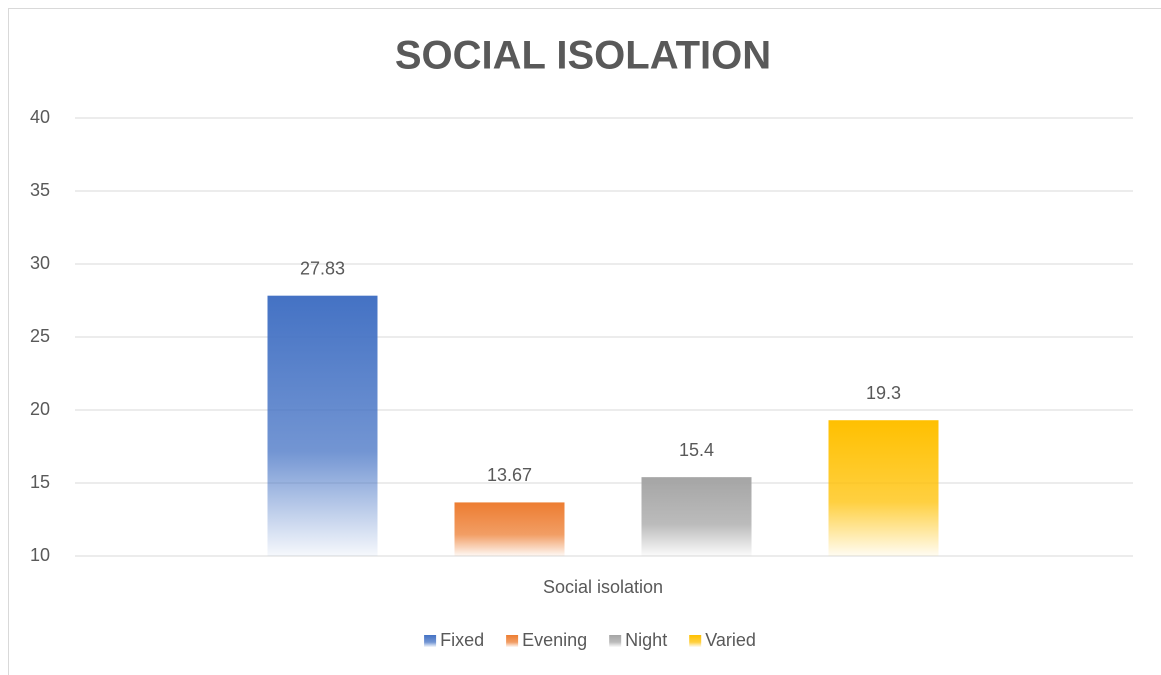  Describe the element at coordinates (583, 56) in the screenshot. I see `chart-title: SOCIAL ISOLATION` at that location.